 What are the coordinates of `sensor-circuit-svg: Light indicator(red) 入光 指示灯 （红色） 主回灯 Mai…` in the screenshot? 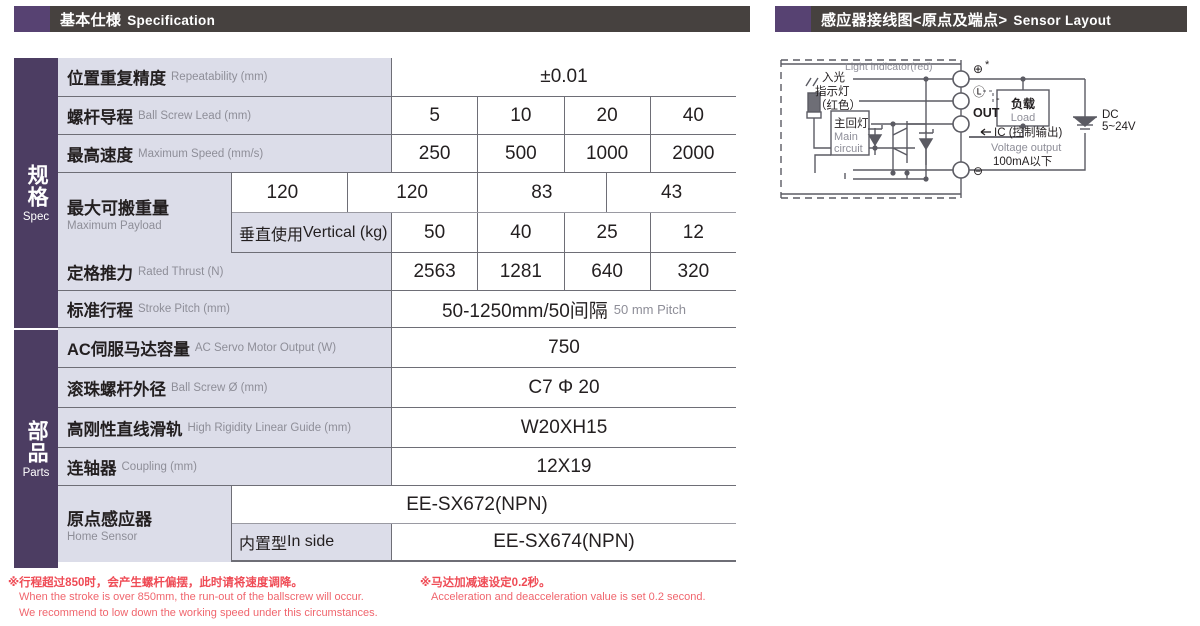 It's located at (958, 129).